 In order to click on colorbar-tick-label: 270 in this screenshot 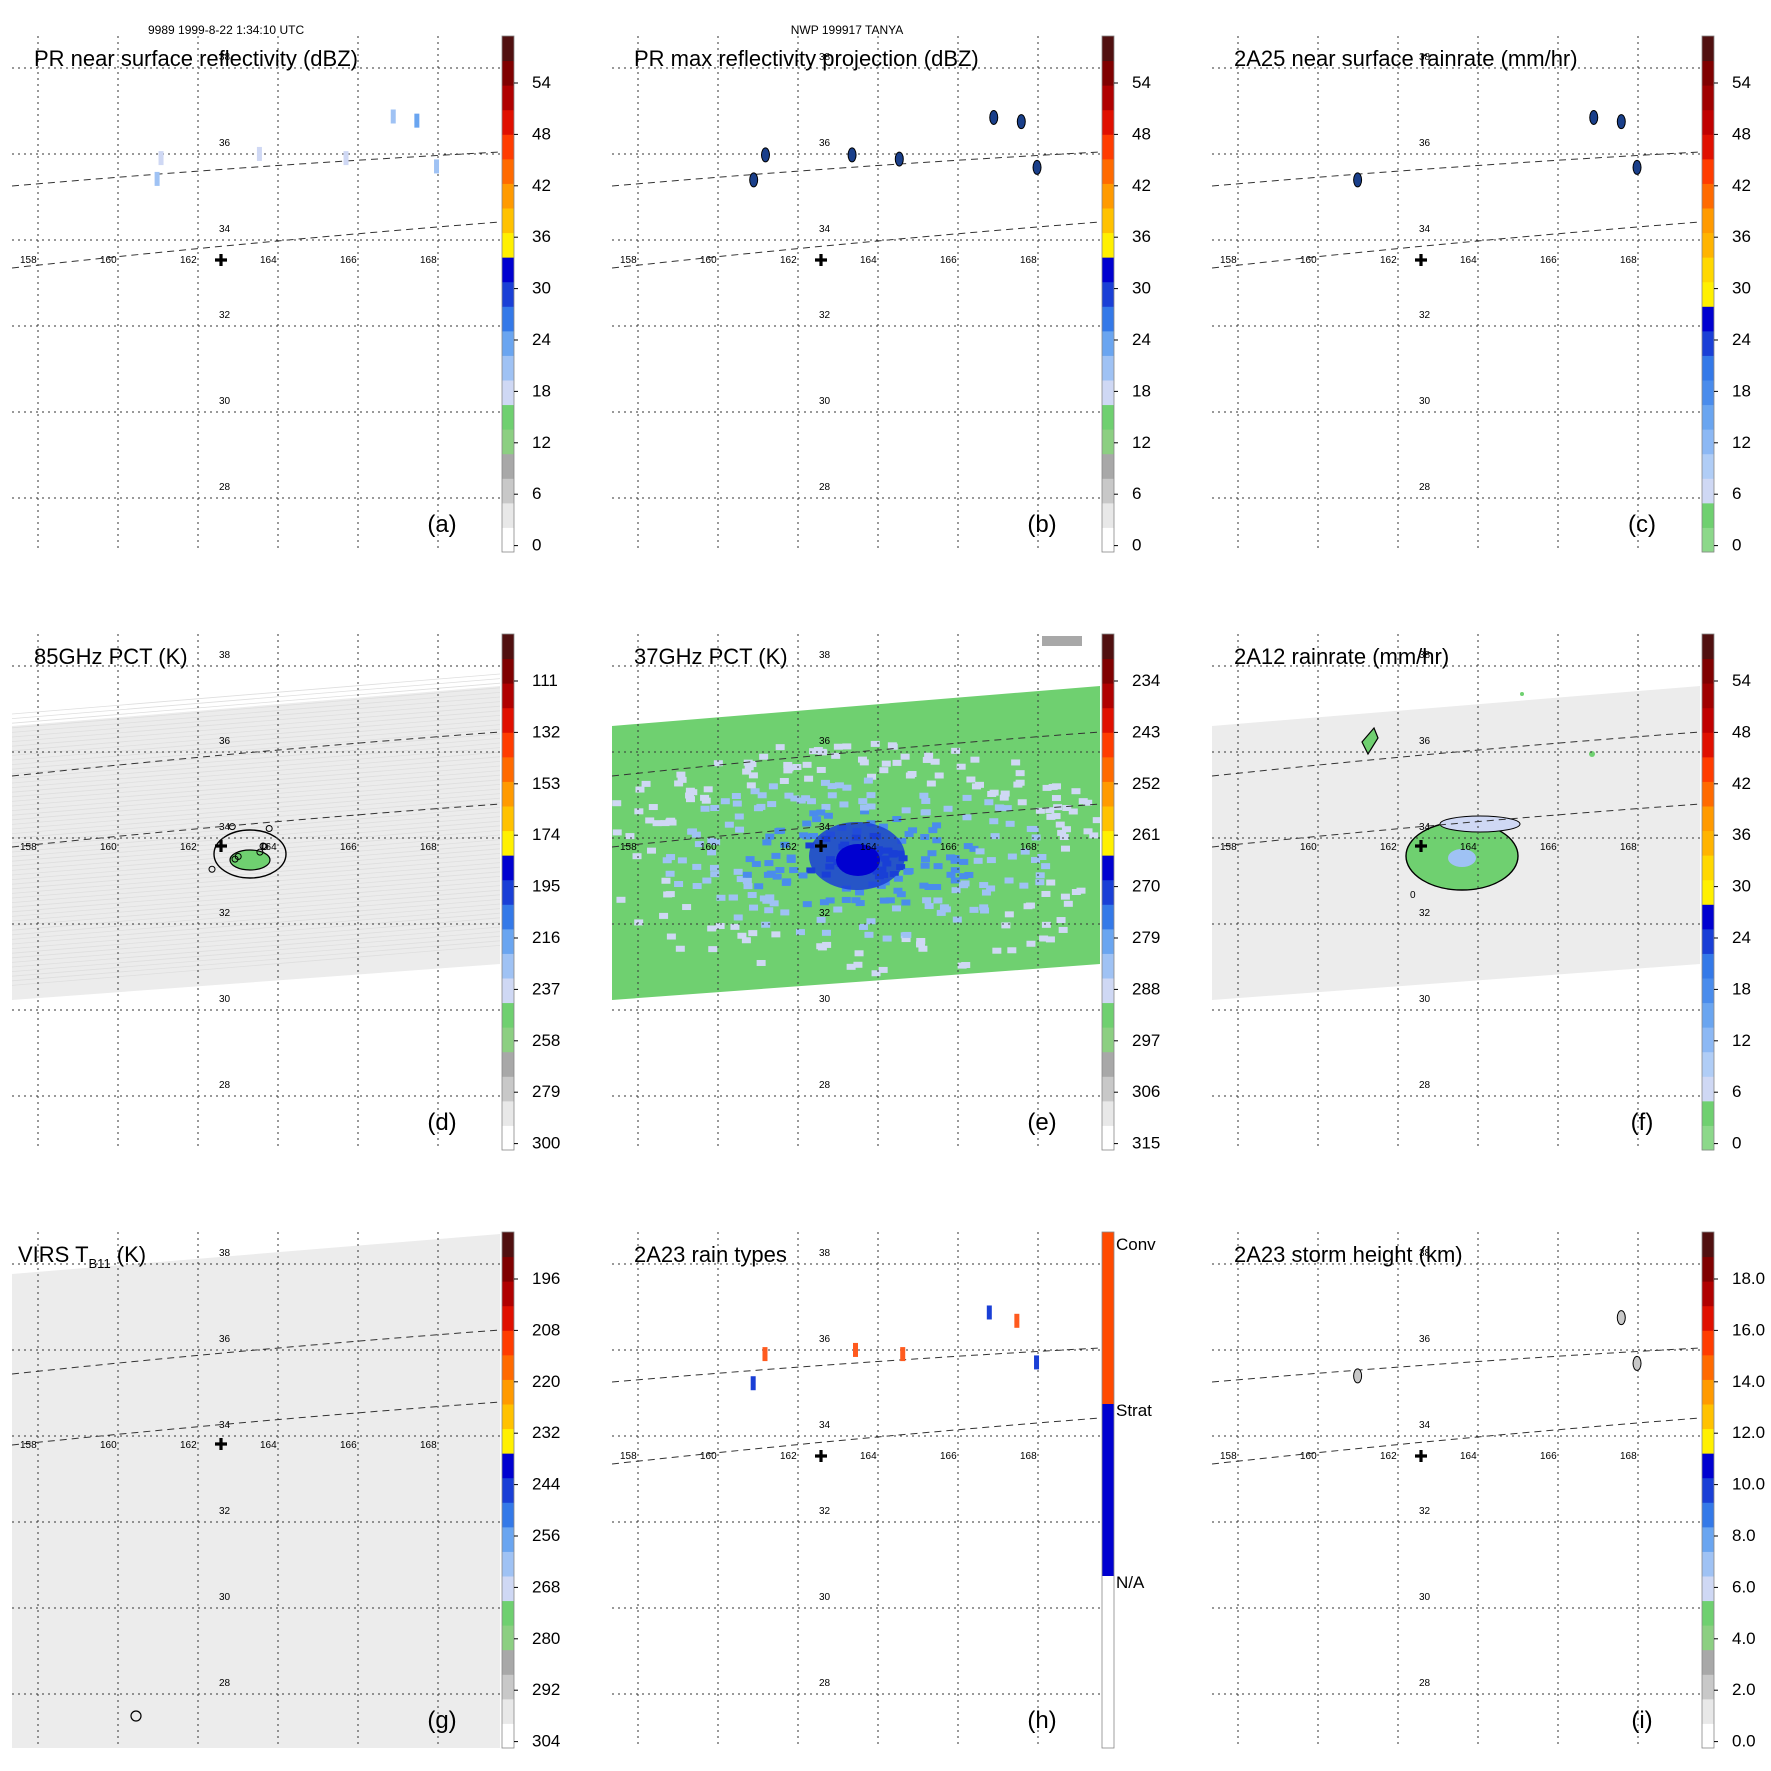, I will do `click(1146, 886)`.